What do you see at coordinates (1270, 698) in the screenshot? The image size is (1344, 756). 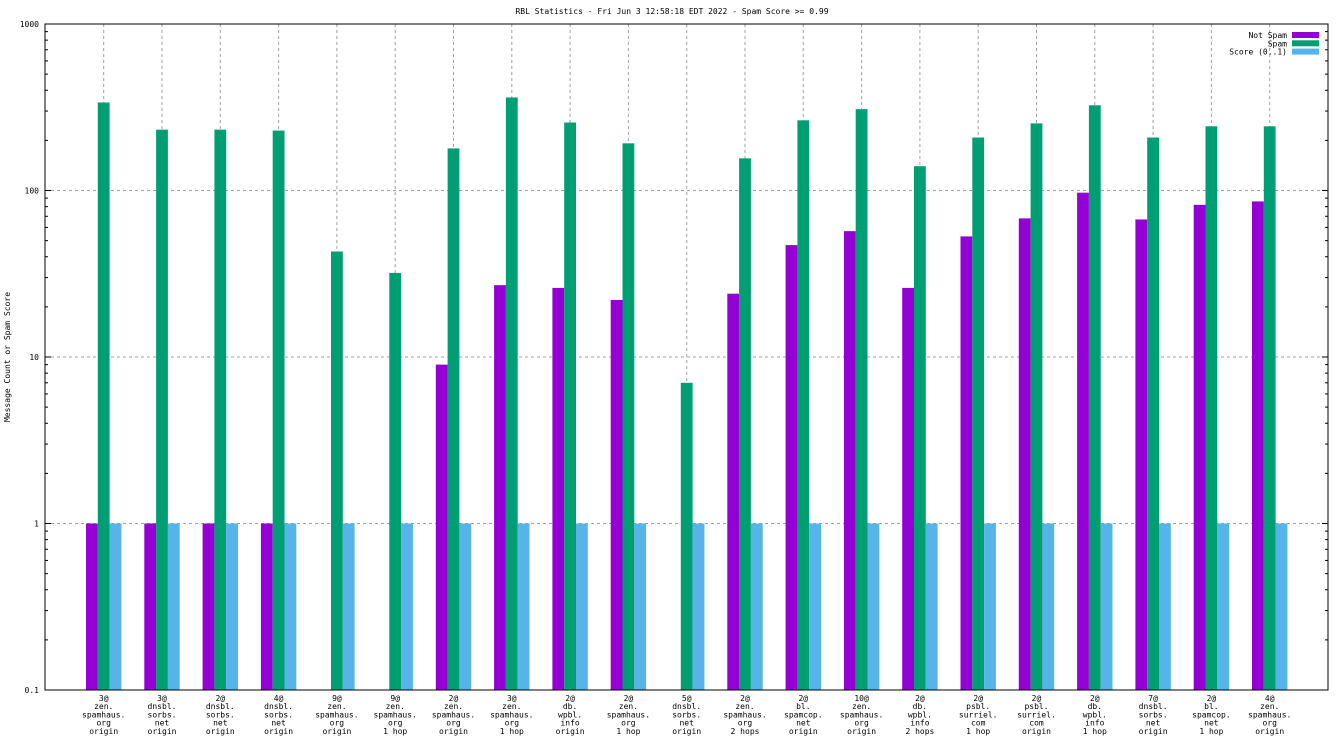 I see `x-tick-label: 4@` at bounding box center [1270, 698].